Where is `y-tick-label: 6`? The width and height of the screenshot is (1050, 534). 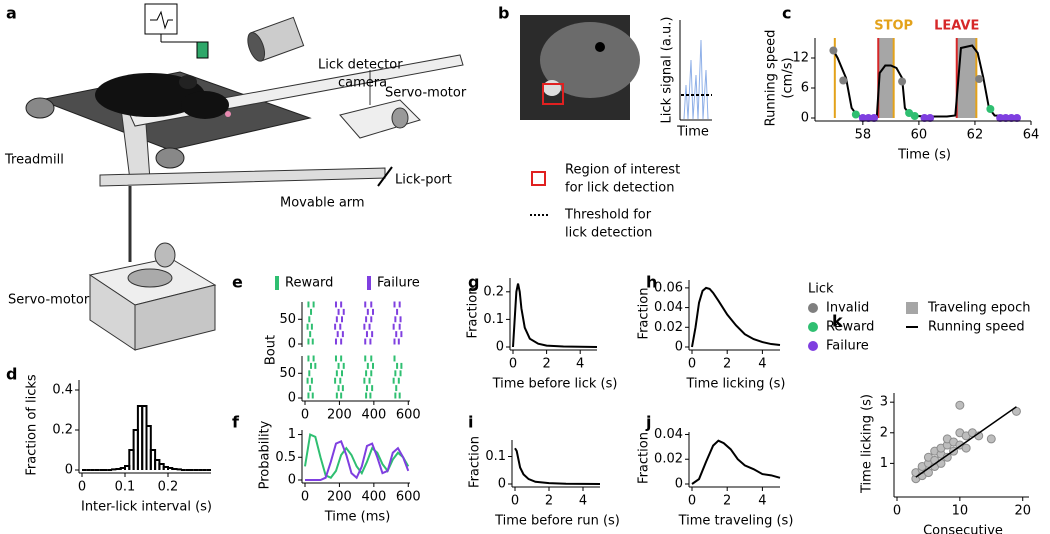 y-tick-label: 6 is located at coordinates (805, 88).